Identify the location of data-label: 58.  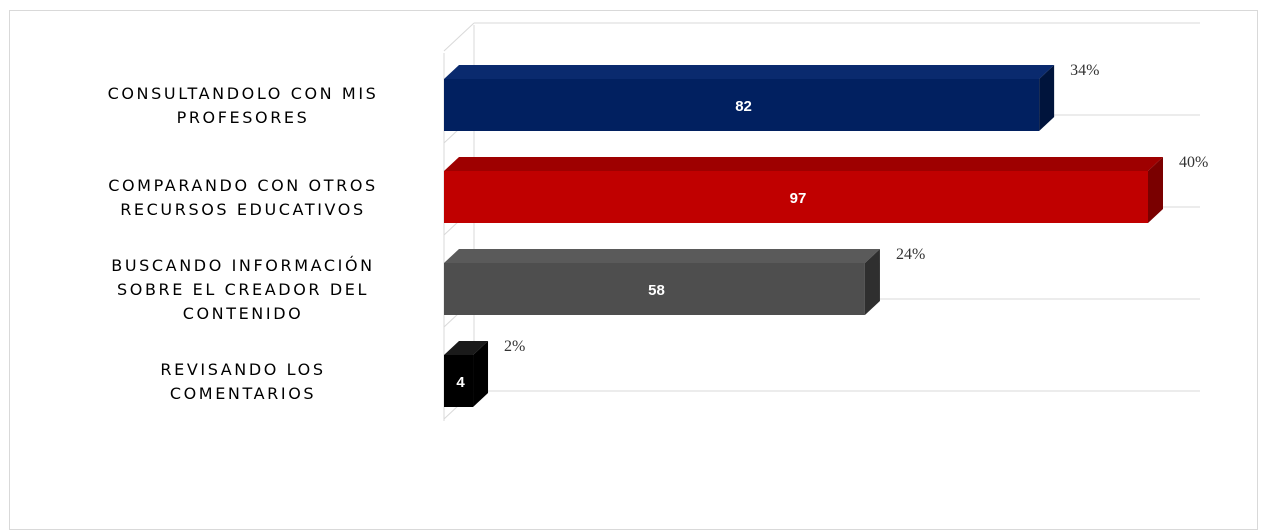
(656, 290).